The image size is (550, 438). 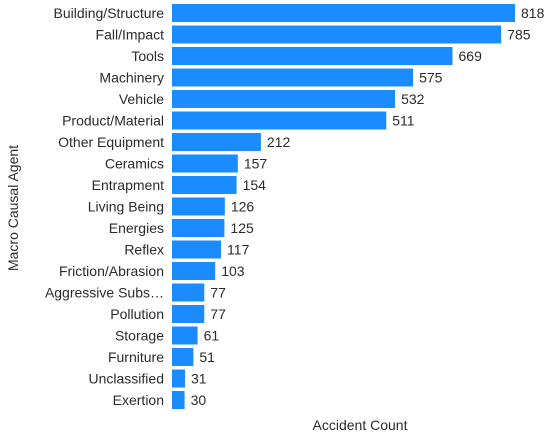 I want to click on category-label: Vehicle, so click(x=141, y=99).